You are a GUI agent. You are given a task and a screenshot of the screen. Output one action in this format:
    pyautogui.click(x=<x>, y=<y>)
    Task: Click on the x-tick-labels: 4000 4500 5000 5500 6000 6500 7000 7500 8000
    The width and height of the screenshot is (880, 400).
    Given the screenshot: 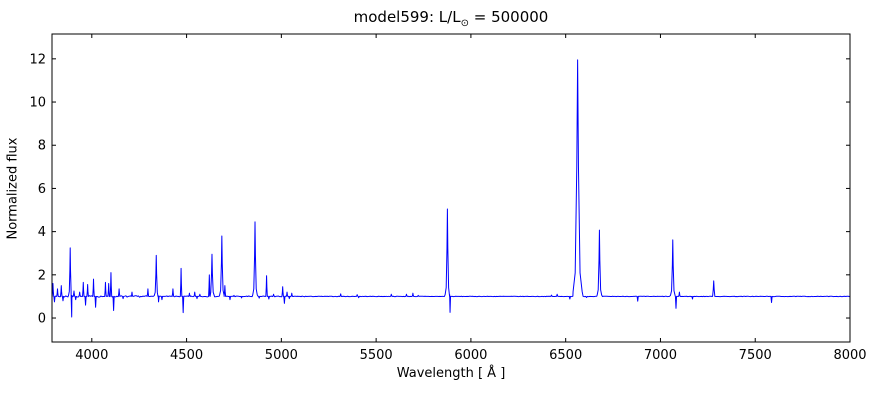 What is the action you would take?
    pyautogui.click(x=470, y=355)
    